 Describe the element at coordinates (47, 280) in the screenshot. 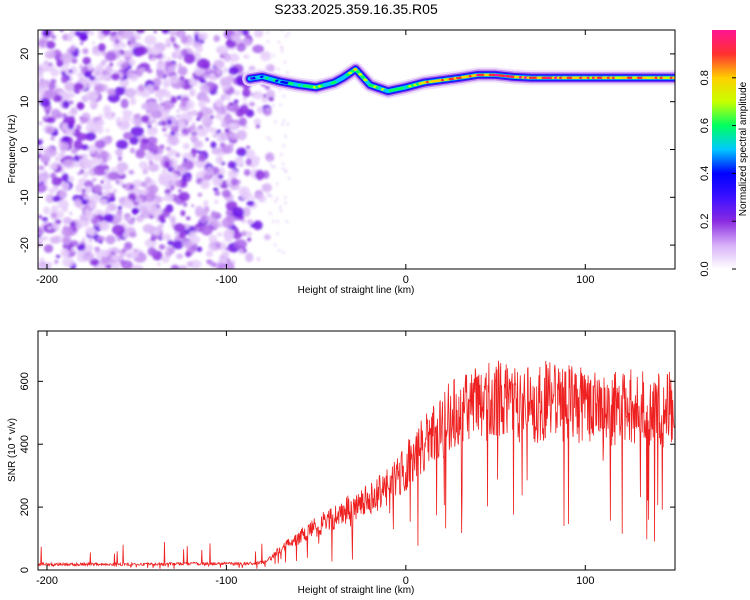

I see `spectrogram-x-tick-label: -200` at that location.